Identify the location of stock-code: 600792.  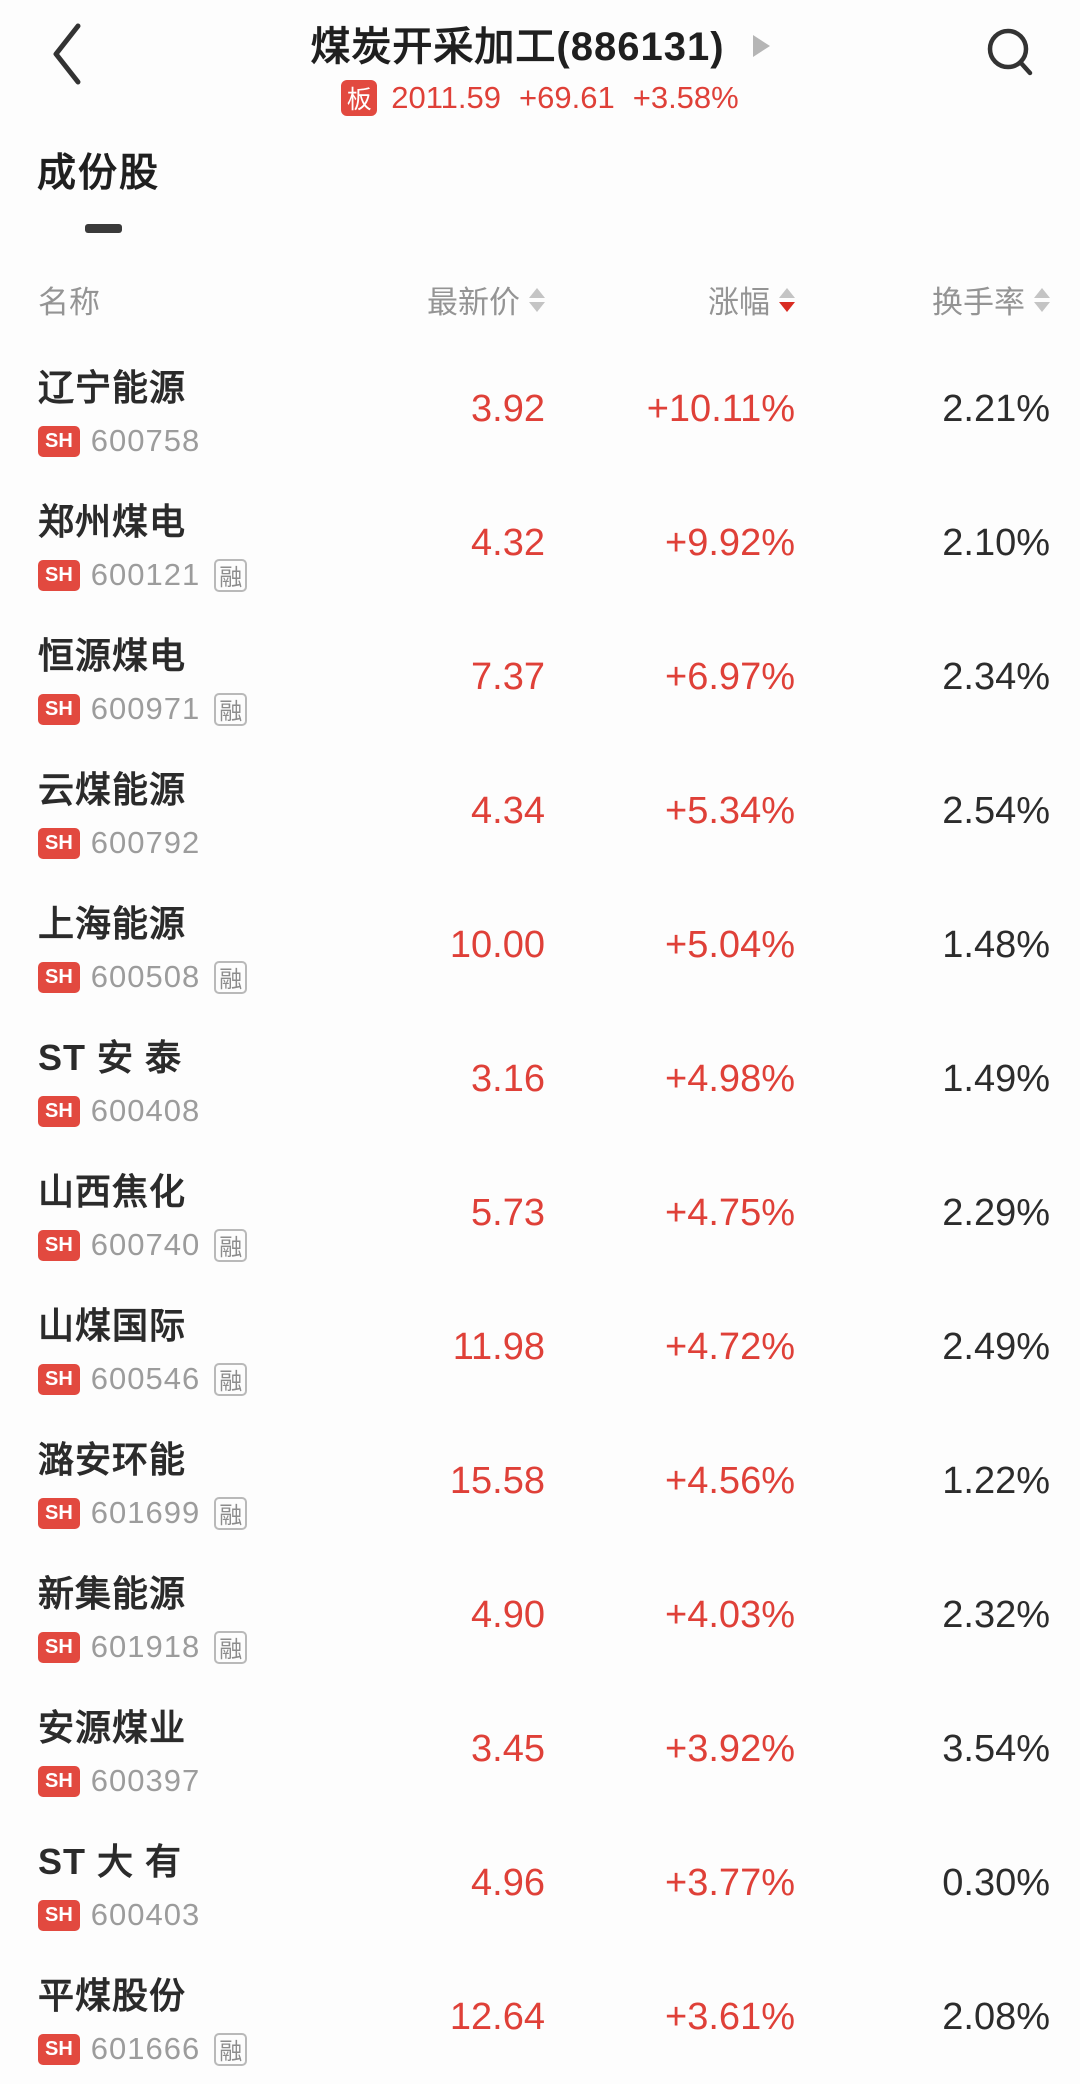
(145, 842).